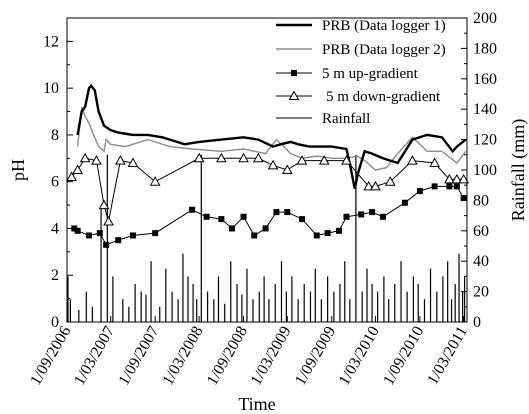 The width and height of the screenshot is (529, 414). Describe the element at coordinates (370, 74) in the screenshot. I see `legend-label-up-gradient: 5 m up-gradient` at that location.